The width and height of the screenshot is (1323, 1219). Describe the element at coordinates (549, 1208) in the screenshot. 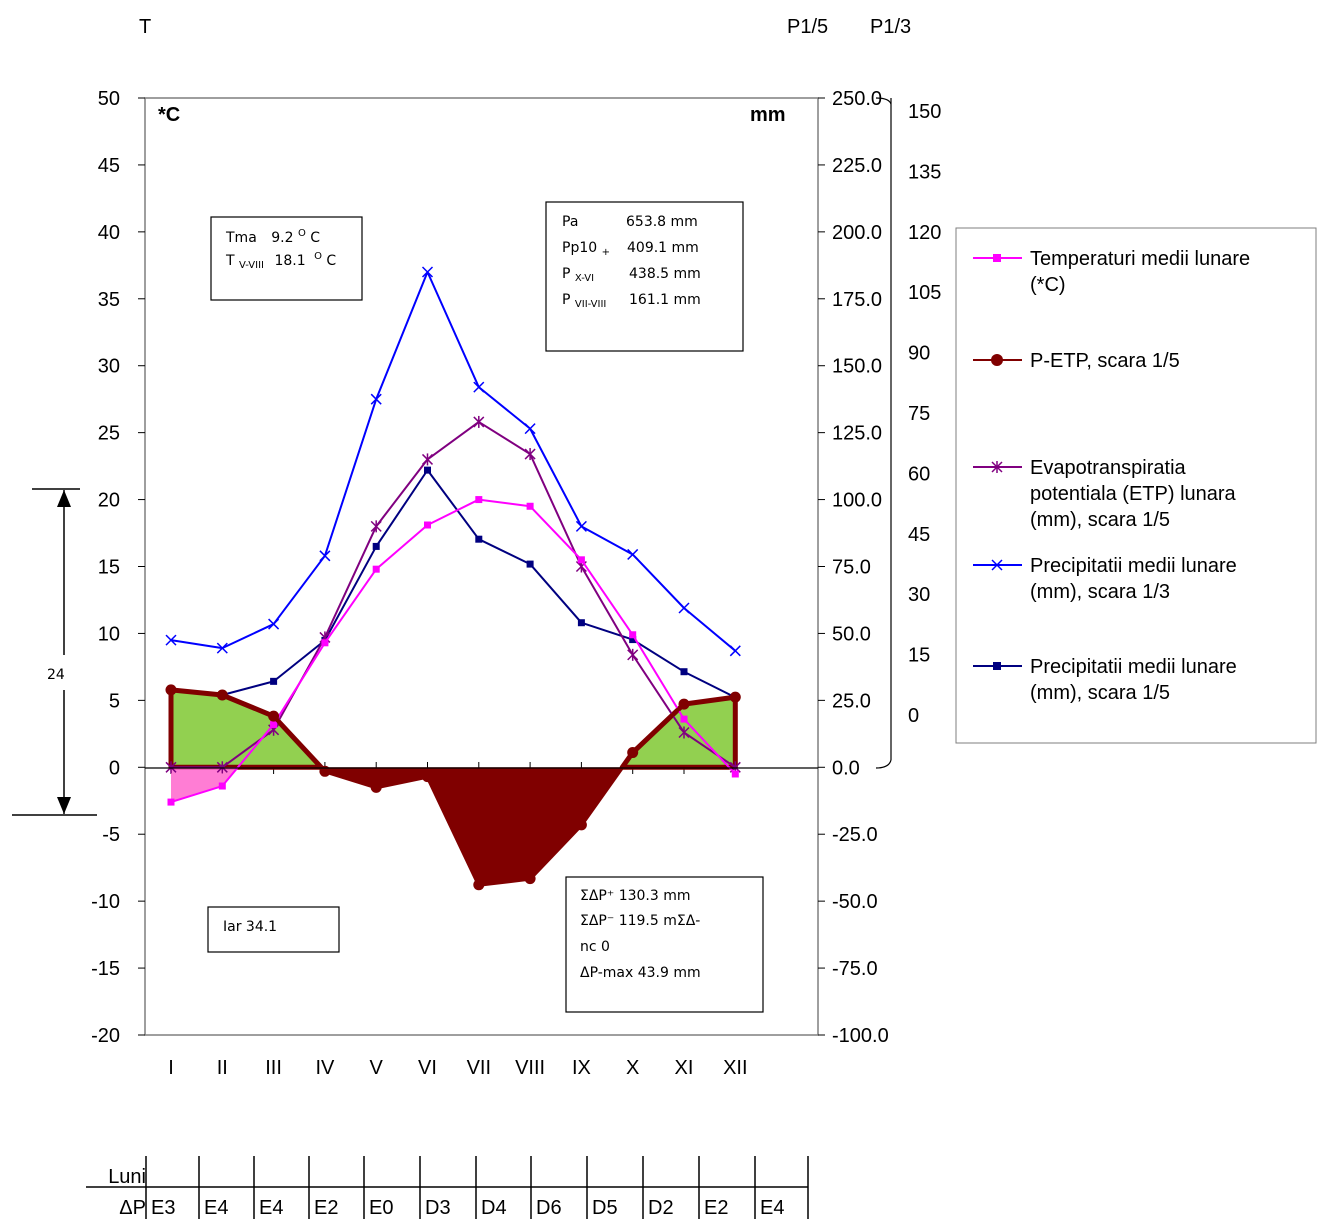

I see `dp-code: D6` at that location.